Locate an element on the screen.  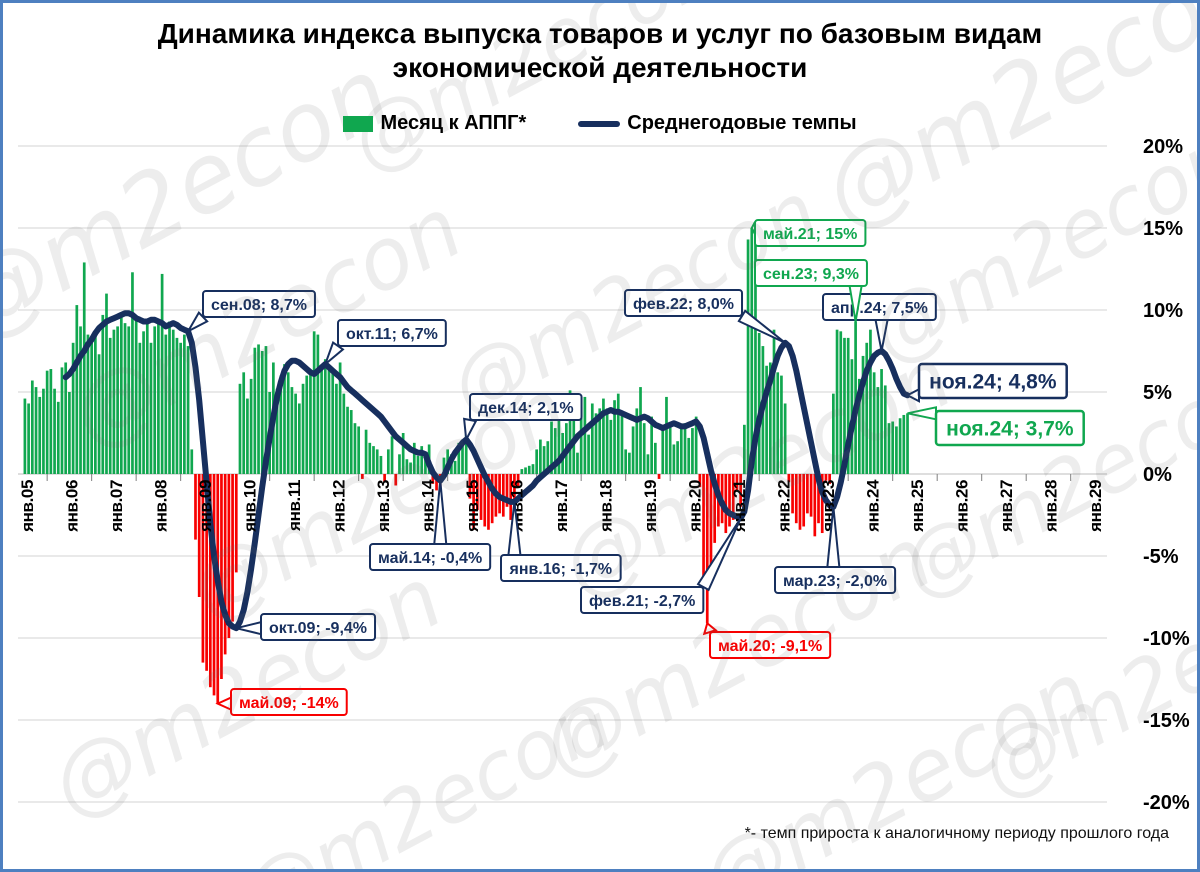
annotation-callout: ноя.24; 4,8% is located at coordinates (986, 382).